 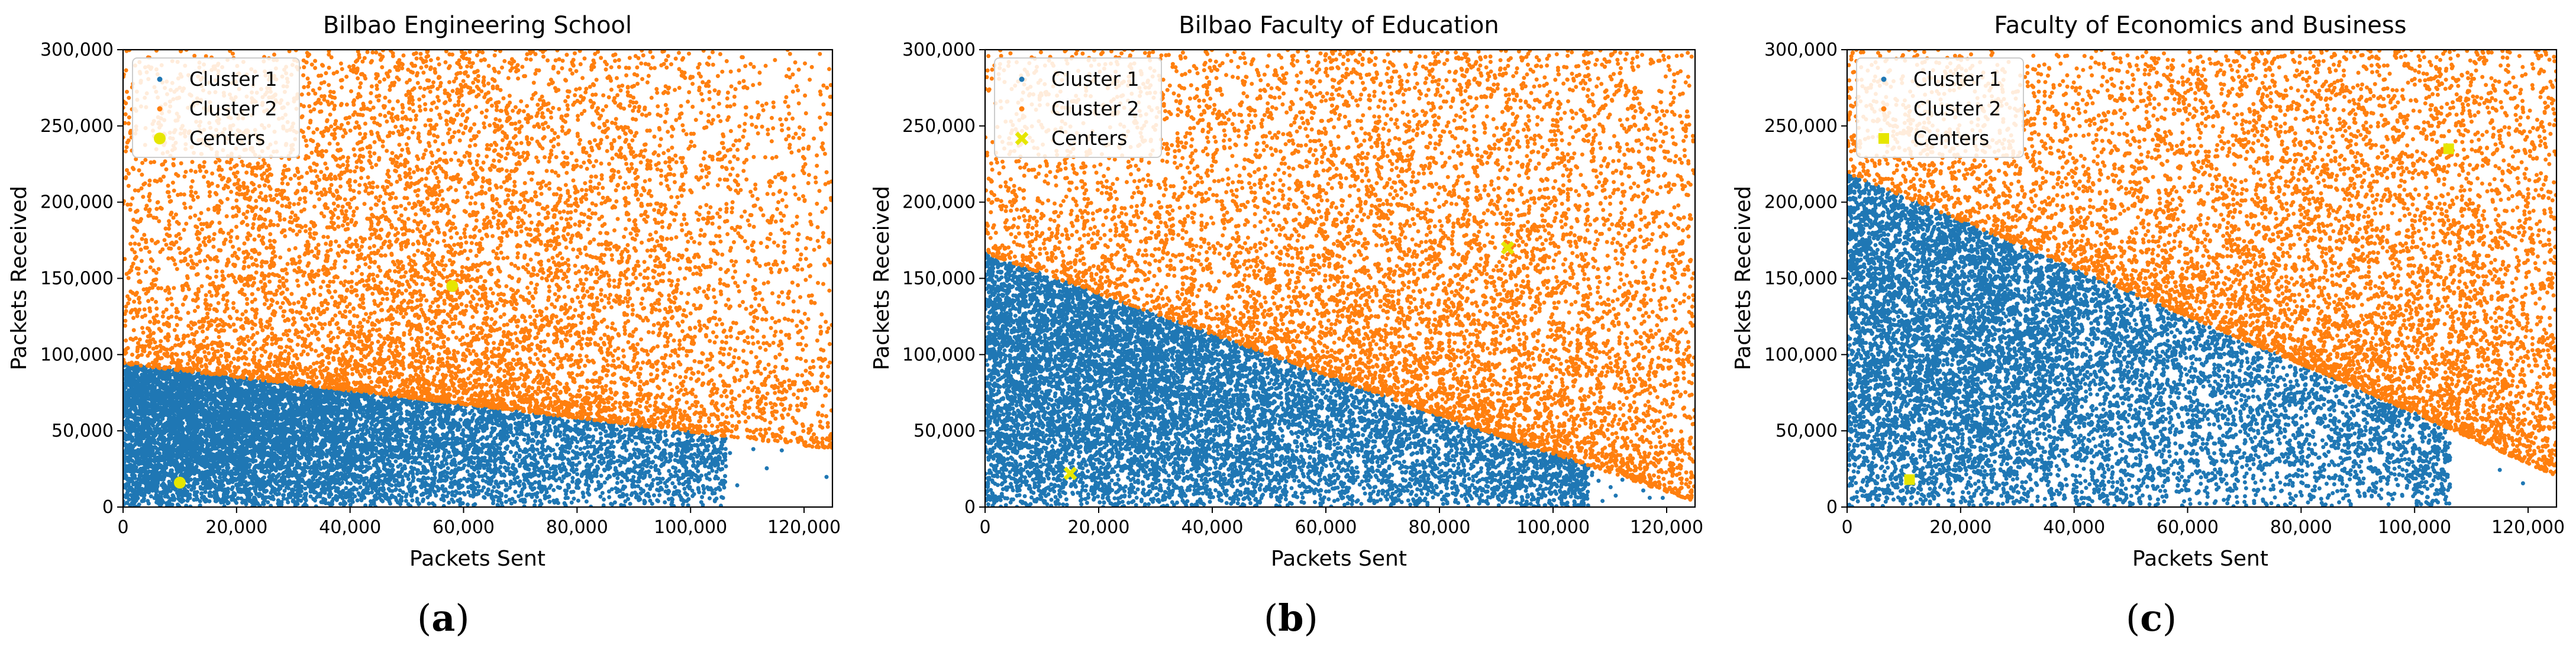 What do you see at coordinates (2151, 618) in the screenshot?
I see `panel-label-c: (c)` at bounding box center [2151, 618].